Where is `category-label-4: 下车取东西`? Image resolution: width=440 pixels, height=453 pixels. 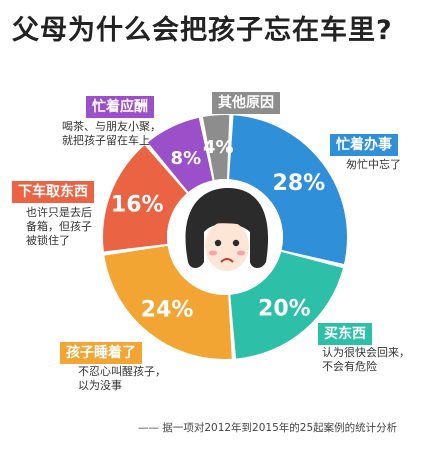
category-label-4: 下车取东西 is located at coordinates (53, 192).